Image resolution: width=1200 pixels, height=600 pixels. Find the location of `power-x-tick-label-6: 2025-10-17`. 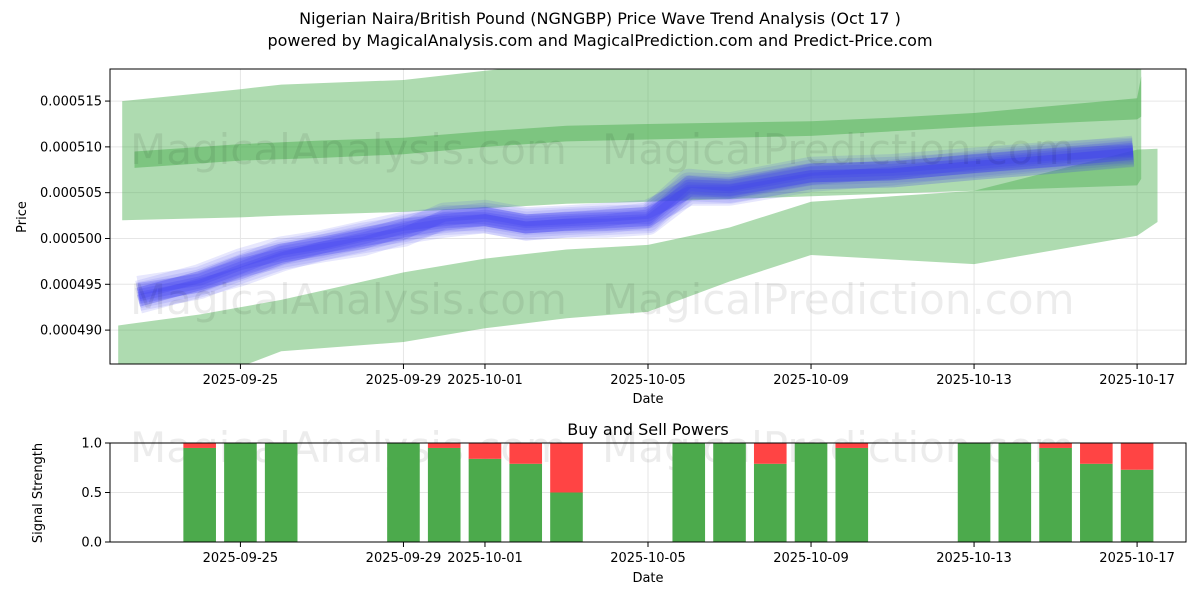

power-x-tick-label-6: 2025-10-17 is located at coordinates (1137, 558).